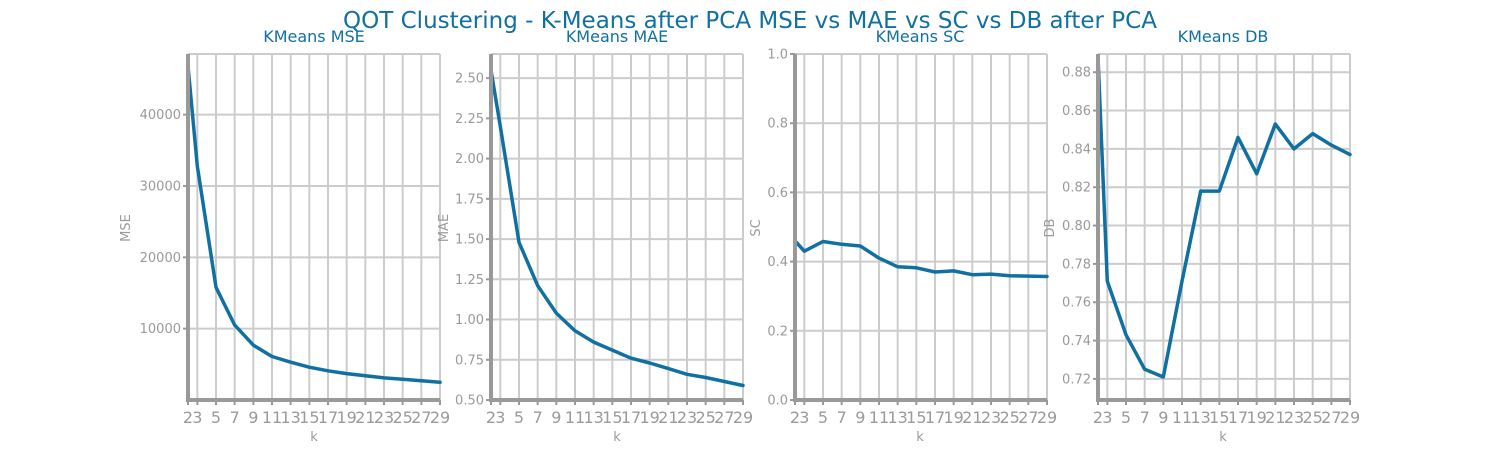  Describe the element at coordinates (444, 228) in the screenshot. I see `y-axis-label: MAE` at that location.